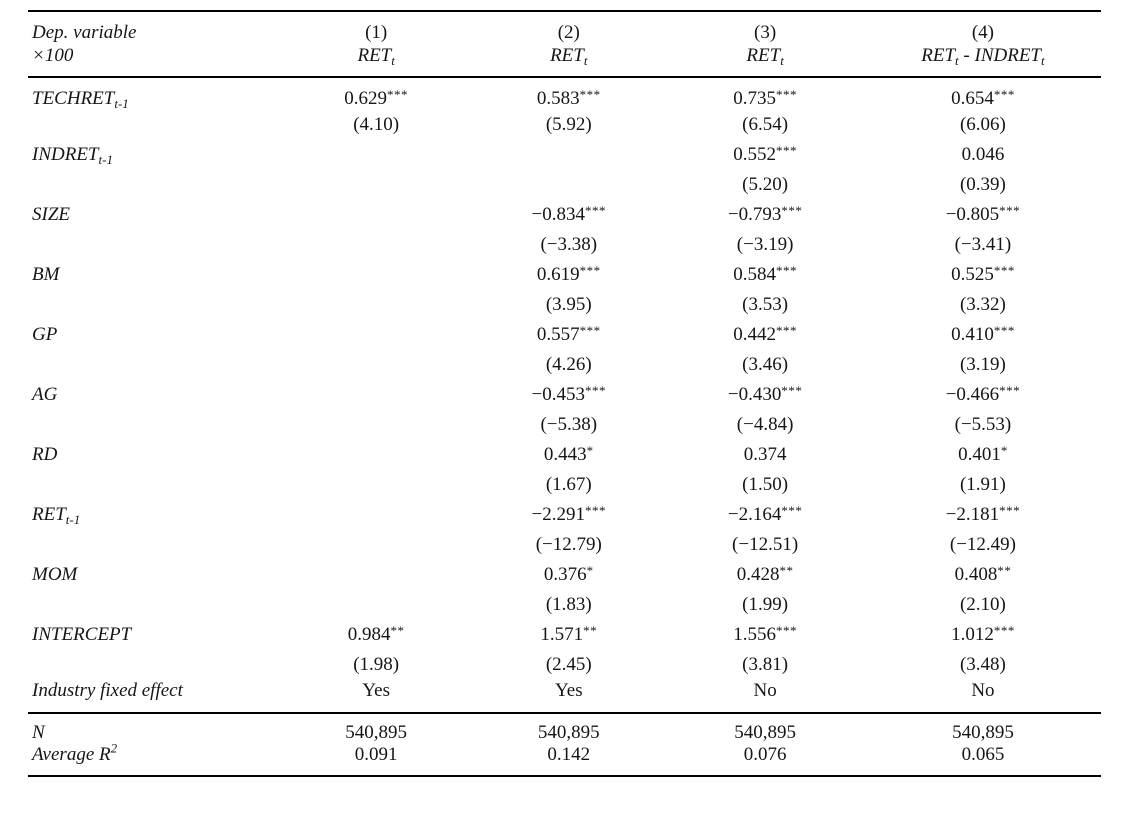 The width and height of the screenshot is (1126, 830). I want to click on row-label-bm: BM, so click(154, 275).